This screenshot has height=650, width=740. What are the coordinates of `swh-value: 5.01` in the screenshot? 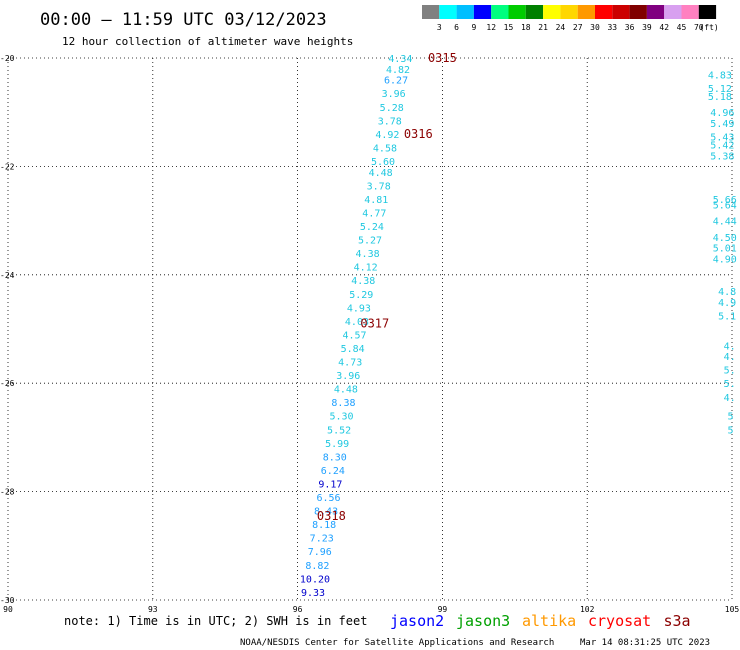 It's located at (725, 249).